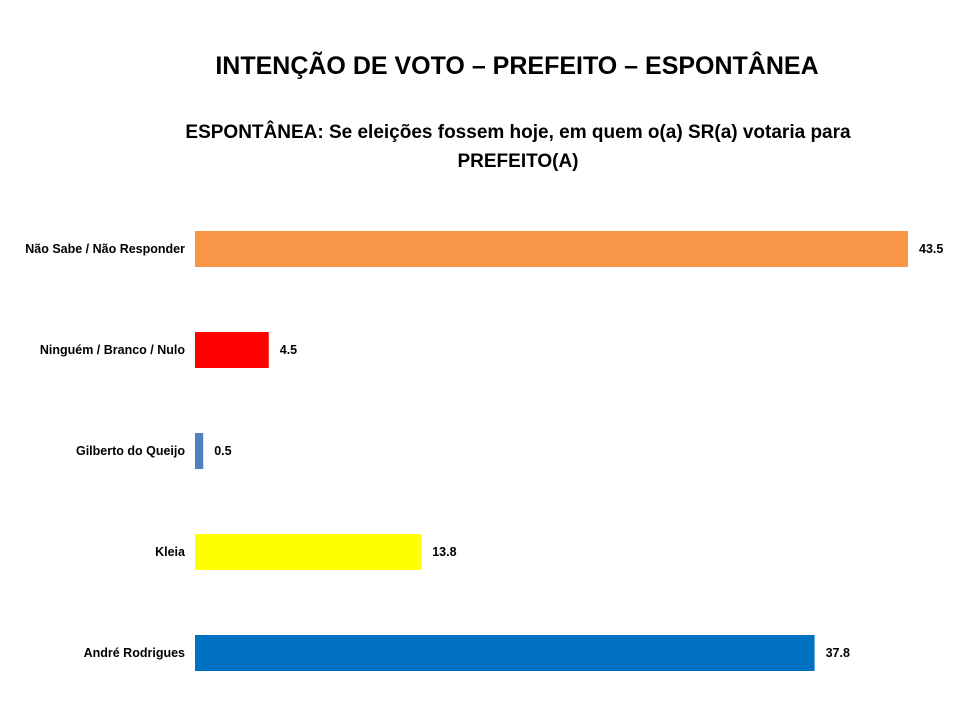 The image size is (971, 725). I want to click on value-label-3: 13.8, so click(444, 552).